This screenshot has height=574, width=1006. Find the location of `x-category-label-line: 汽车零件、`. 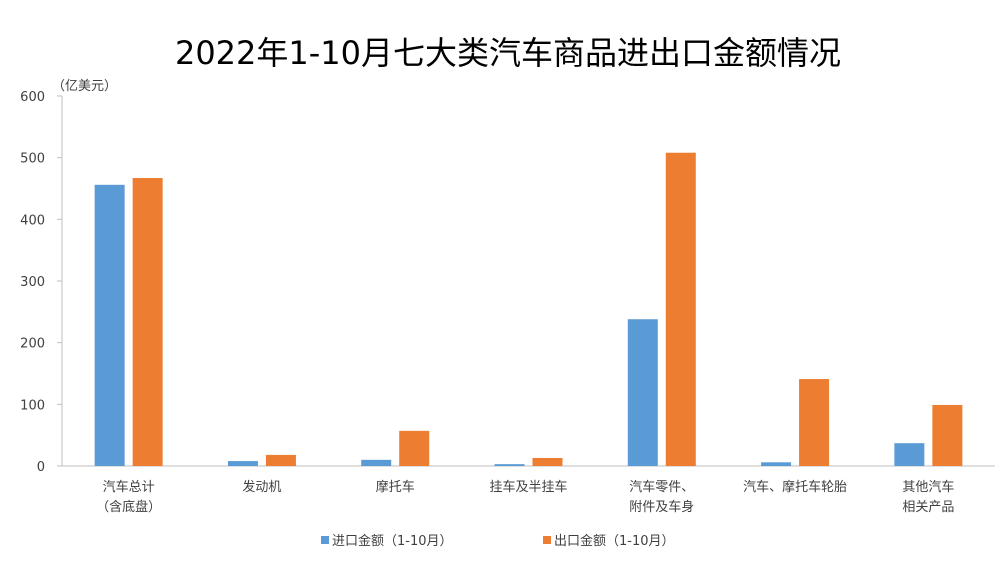

x-category-label-line: 汽车零件、 is located at coordinates (661, 487).